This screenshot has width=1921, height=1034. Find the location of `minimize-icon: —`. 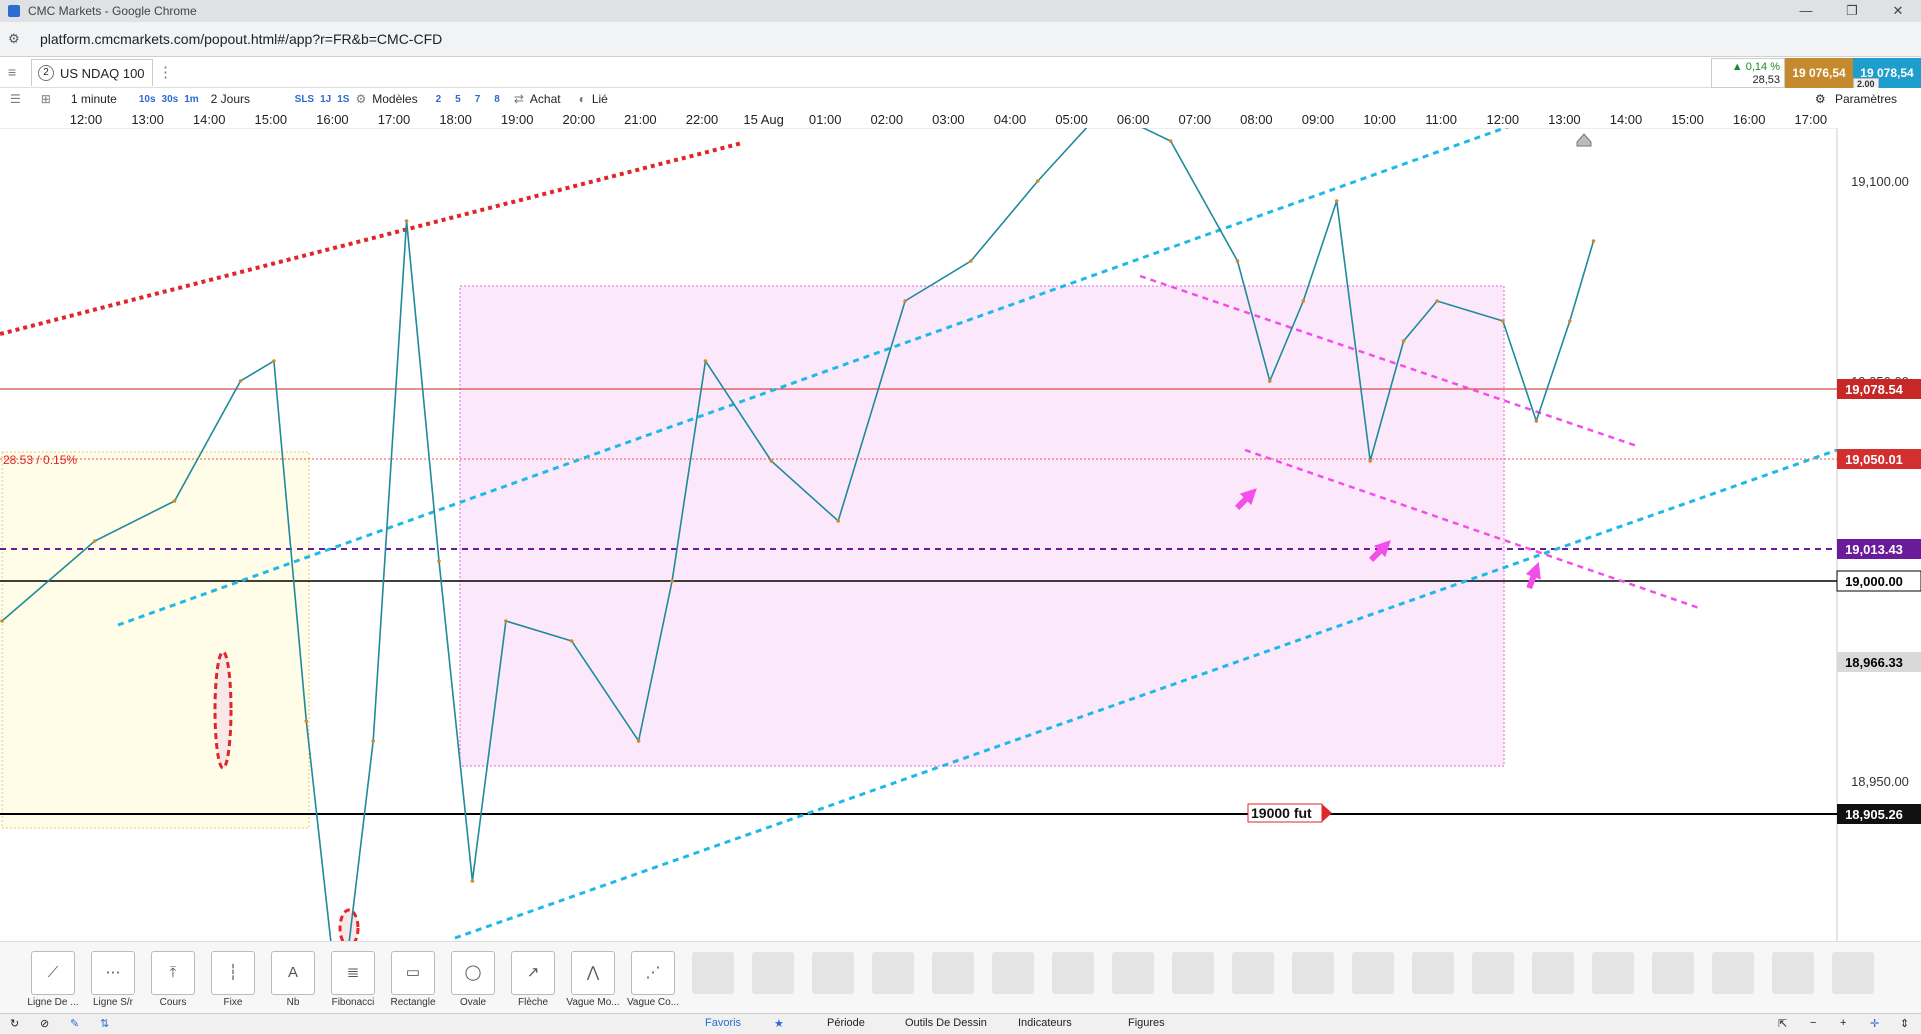

minimize-icon: — is located at coordinates (1806, 10).